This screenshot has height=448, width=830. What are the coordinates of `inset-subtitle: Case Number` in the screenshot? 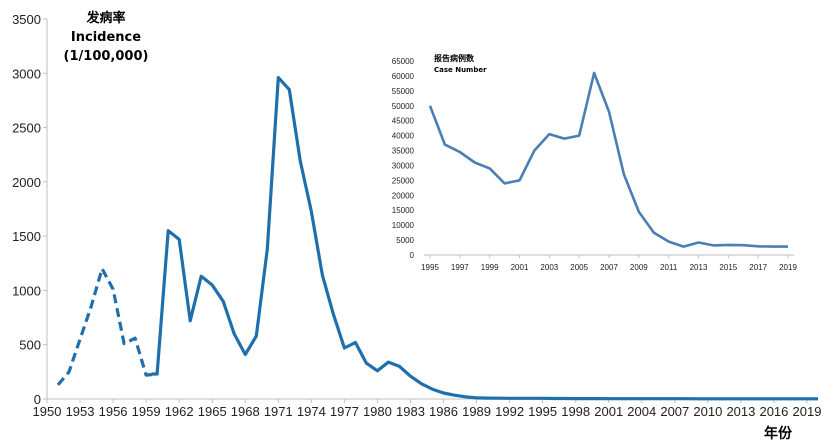 It's located at (460, 70).